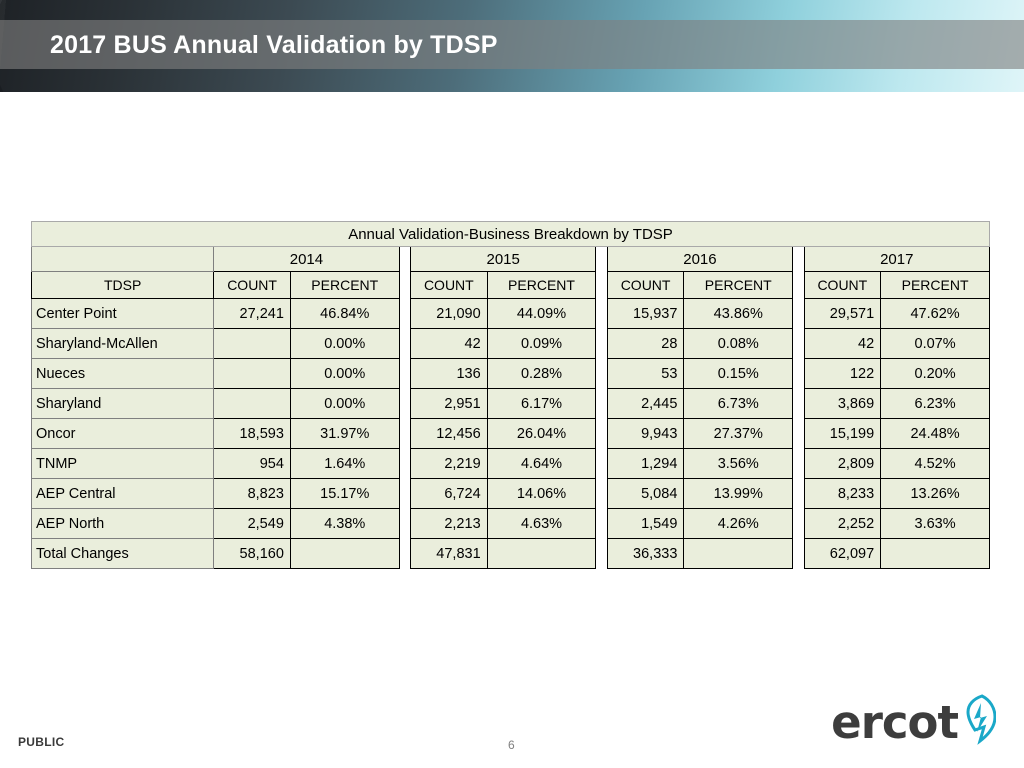 The height and width of the screenshot is (768, 1024). Describe the element at coordinates (935, 493) in the screenshot. I see `cell-percent: 13.26%` at that location.